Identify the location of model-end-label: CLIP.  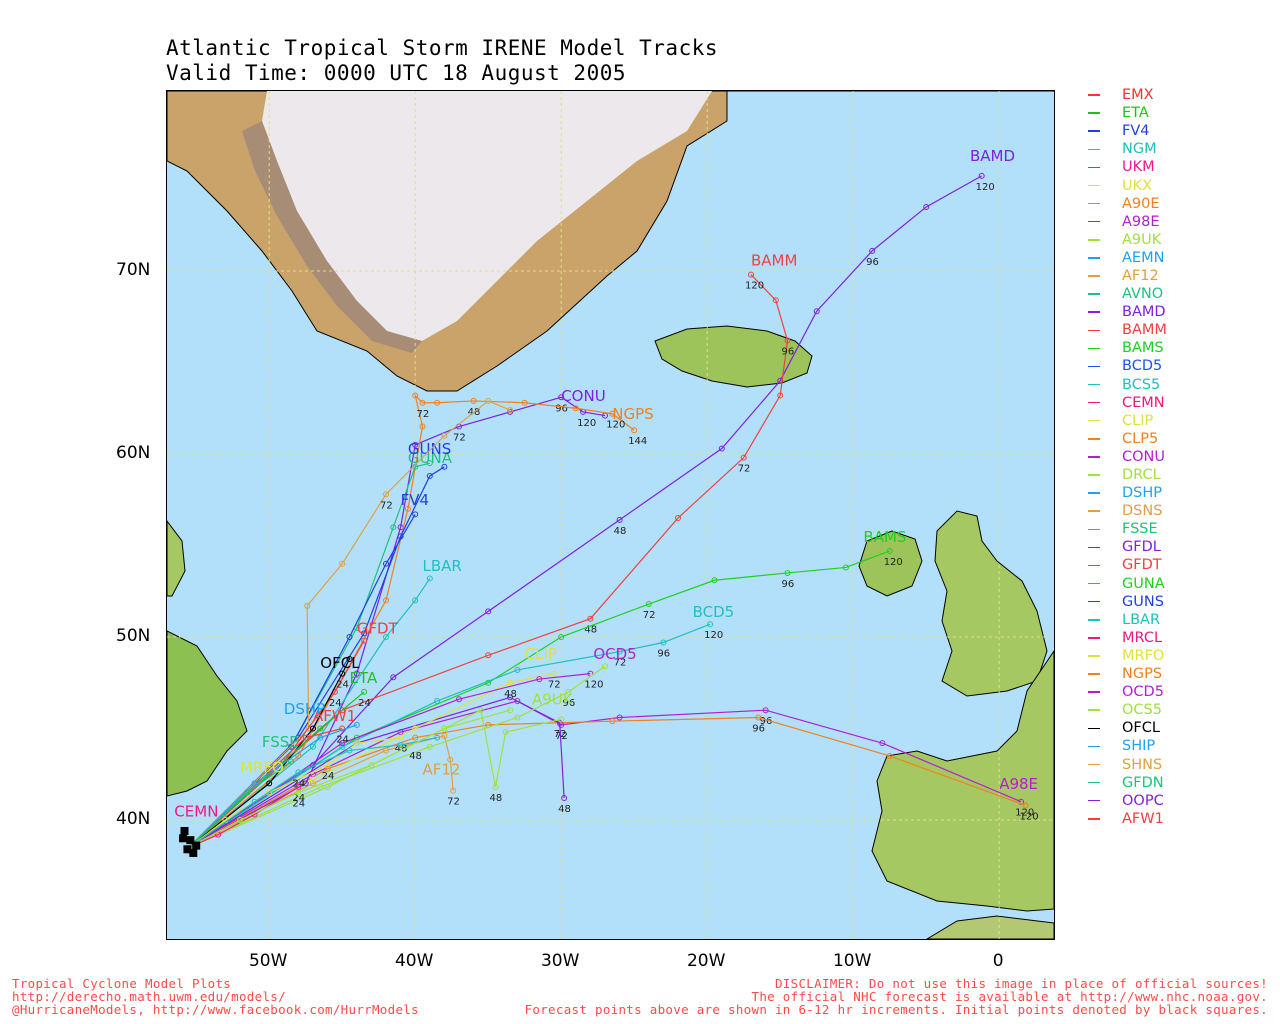
(541, 654).